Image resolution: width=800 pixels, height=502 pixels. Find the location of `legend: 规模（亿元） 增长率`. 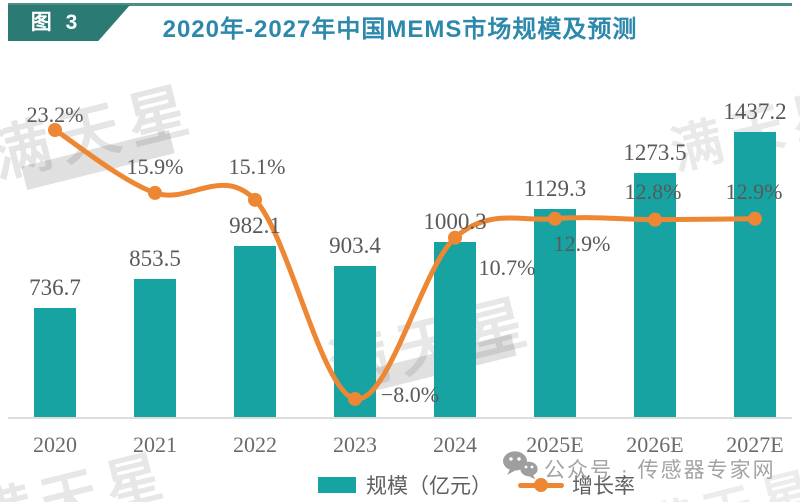

legend: 规模（亿元） 增长率 is located at coordinates (476, 485).